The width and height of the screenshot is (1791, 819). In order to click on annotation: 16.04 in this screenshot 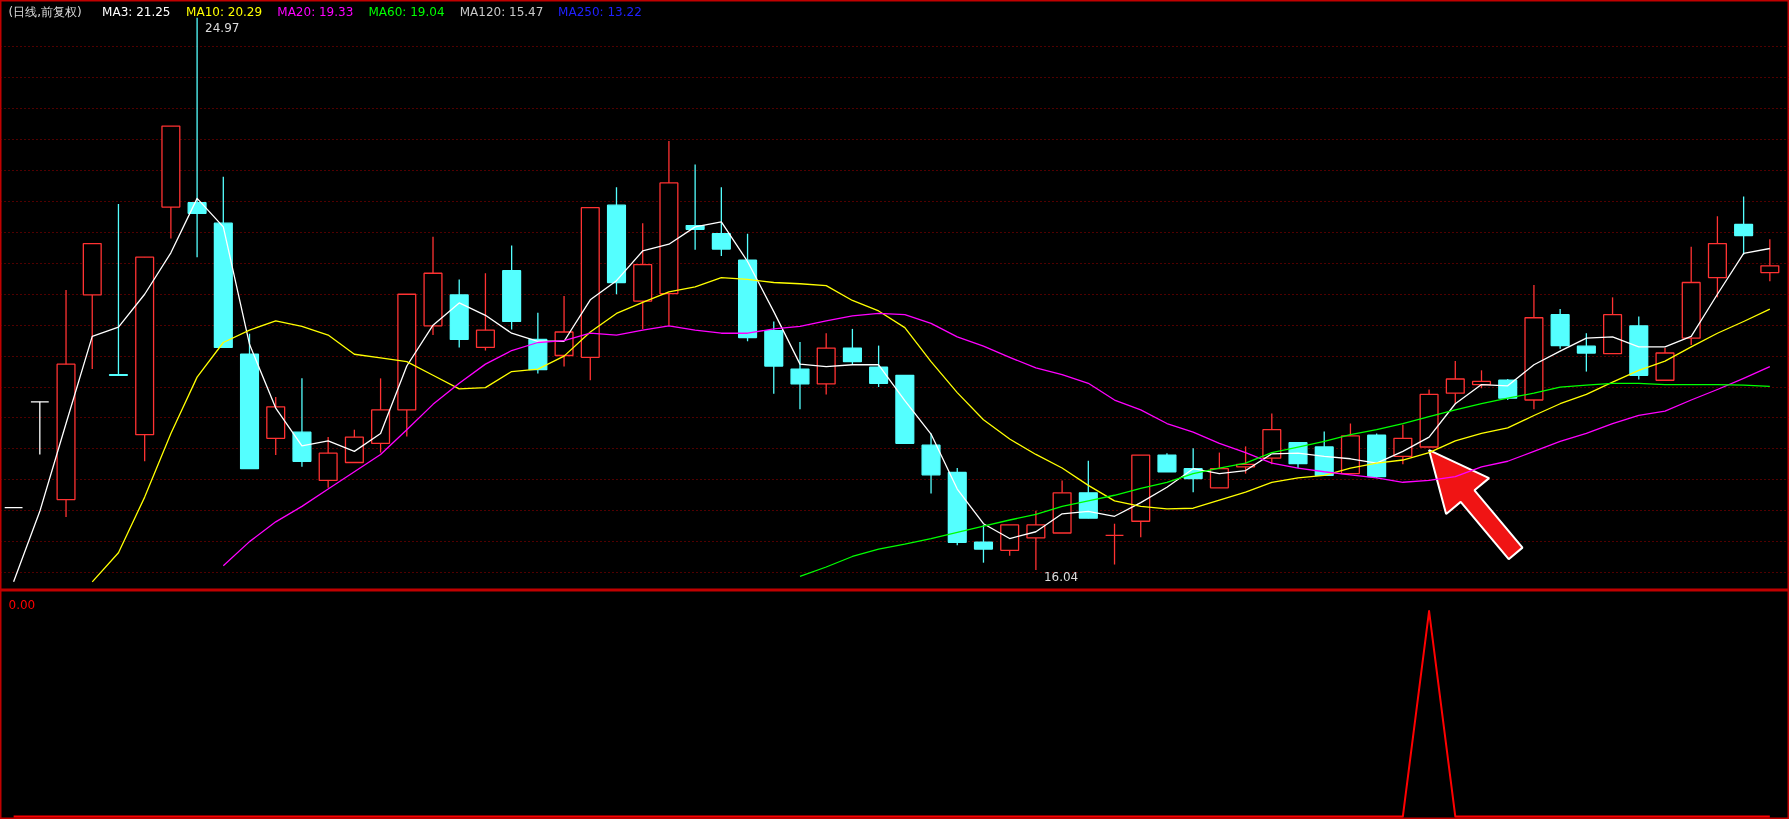, I will do `click(1061, 576)`.